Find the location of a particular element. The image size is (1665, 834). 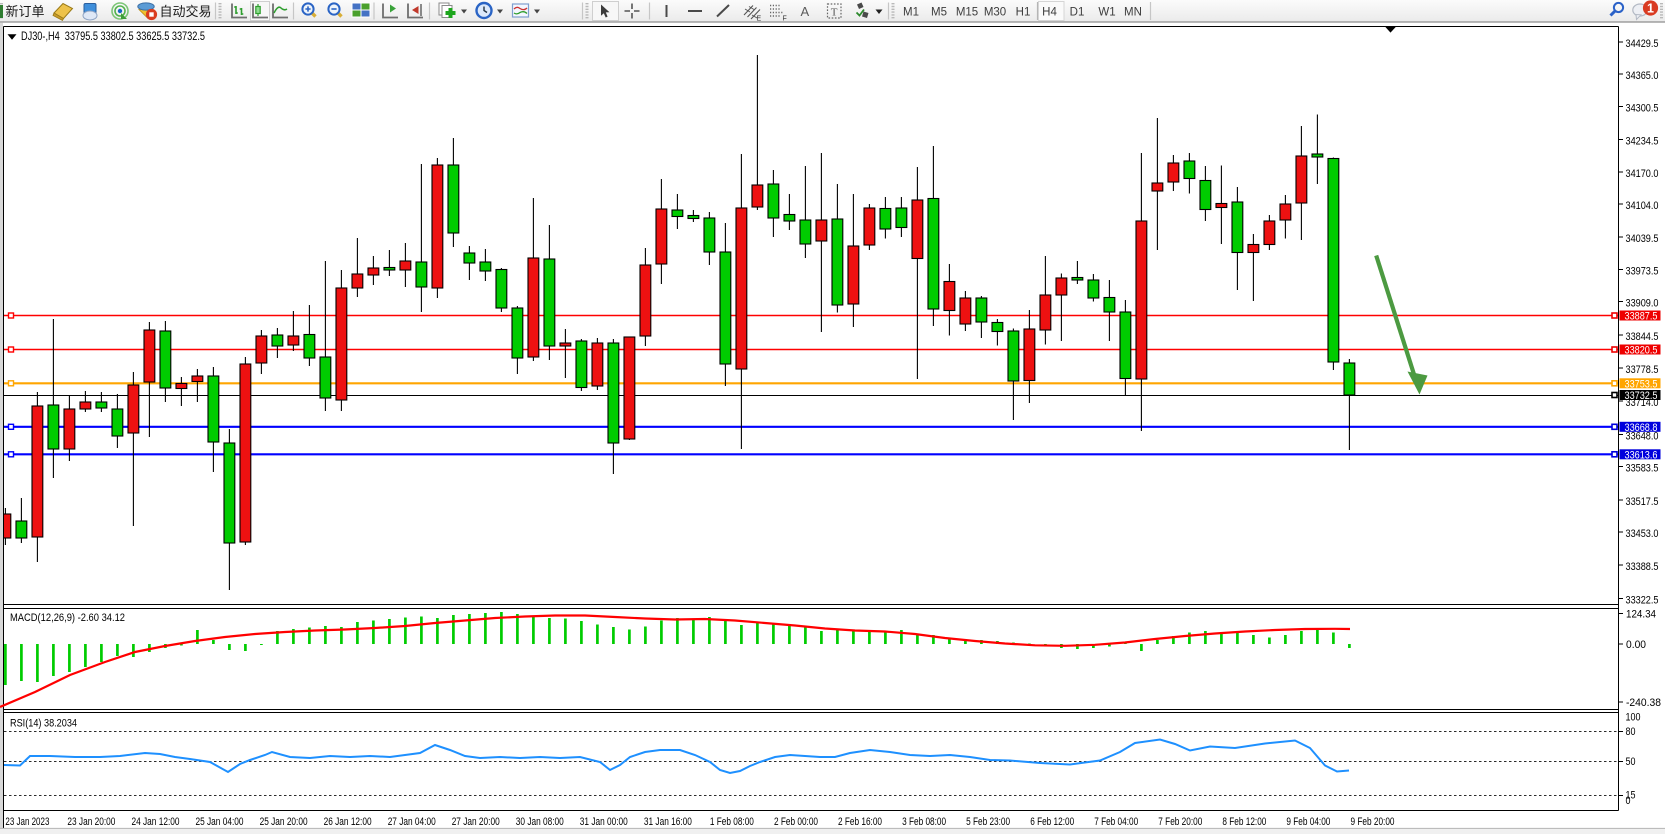

svg-text: 80 is located at coordinates (1631, 732).